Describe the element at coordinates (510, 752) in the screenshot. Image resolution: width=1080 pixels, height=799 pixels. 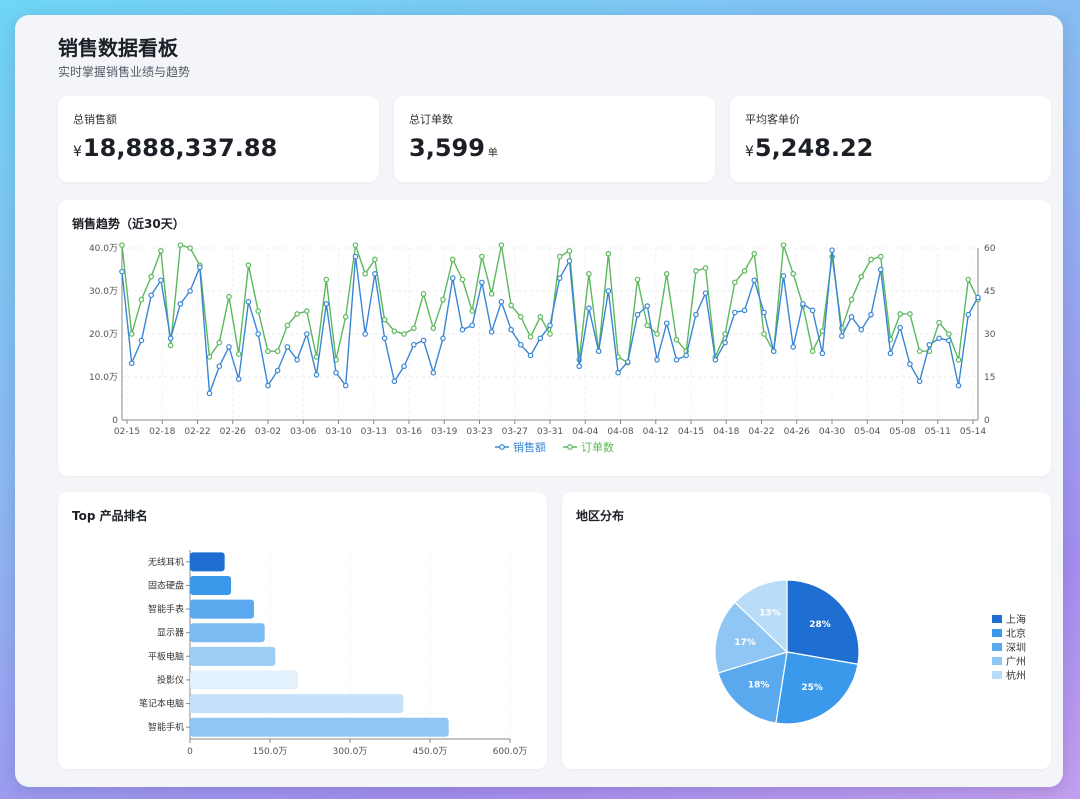
I see `x-tick-label: 600.0万` at that location.